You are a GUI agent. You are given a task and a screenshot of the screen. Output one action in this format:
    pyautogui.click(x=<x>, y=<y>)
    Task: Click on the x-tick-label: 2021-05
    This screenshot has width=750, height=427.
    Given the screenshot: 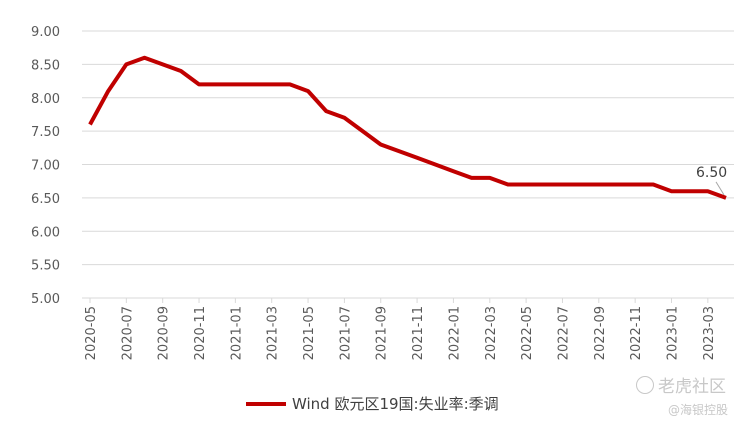 What is the action you would take?
    pyautogui.click(x=309, y=333)
    